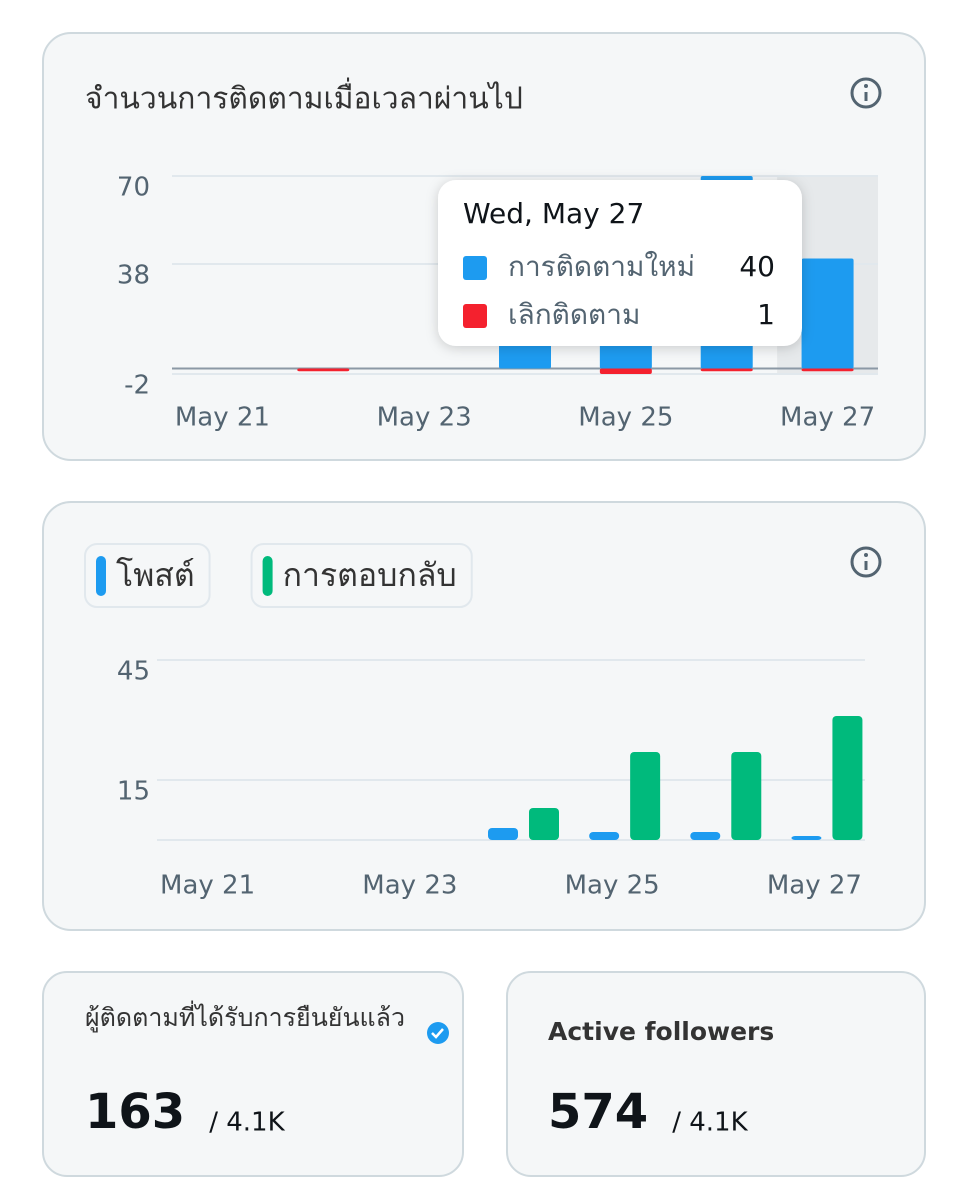 This screenshot has height=1200, width=969. I want to click on legend-item: โพสต์, so click(147, 575).